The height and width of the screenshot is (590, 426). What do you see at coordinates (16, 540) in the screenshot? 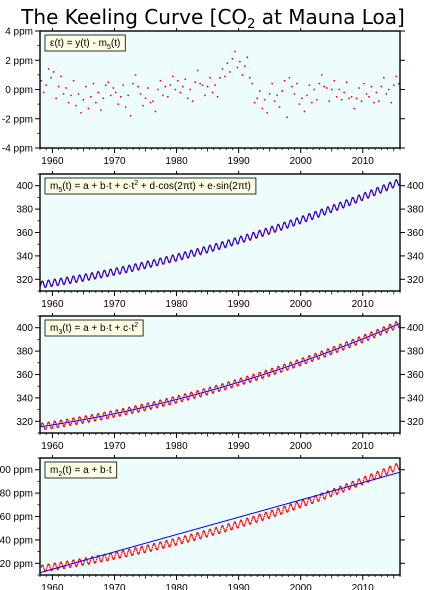
I see `y-tick-label-left: 340 ppm` at bounding box center [16, 540].